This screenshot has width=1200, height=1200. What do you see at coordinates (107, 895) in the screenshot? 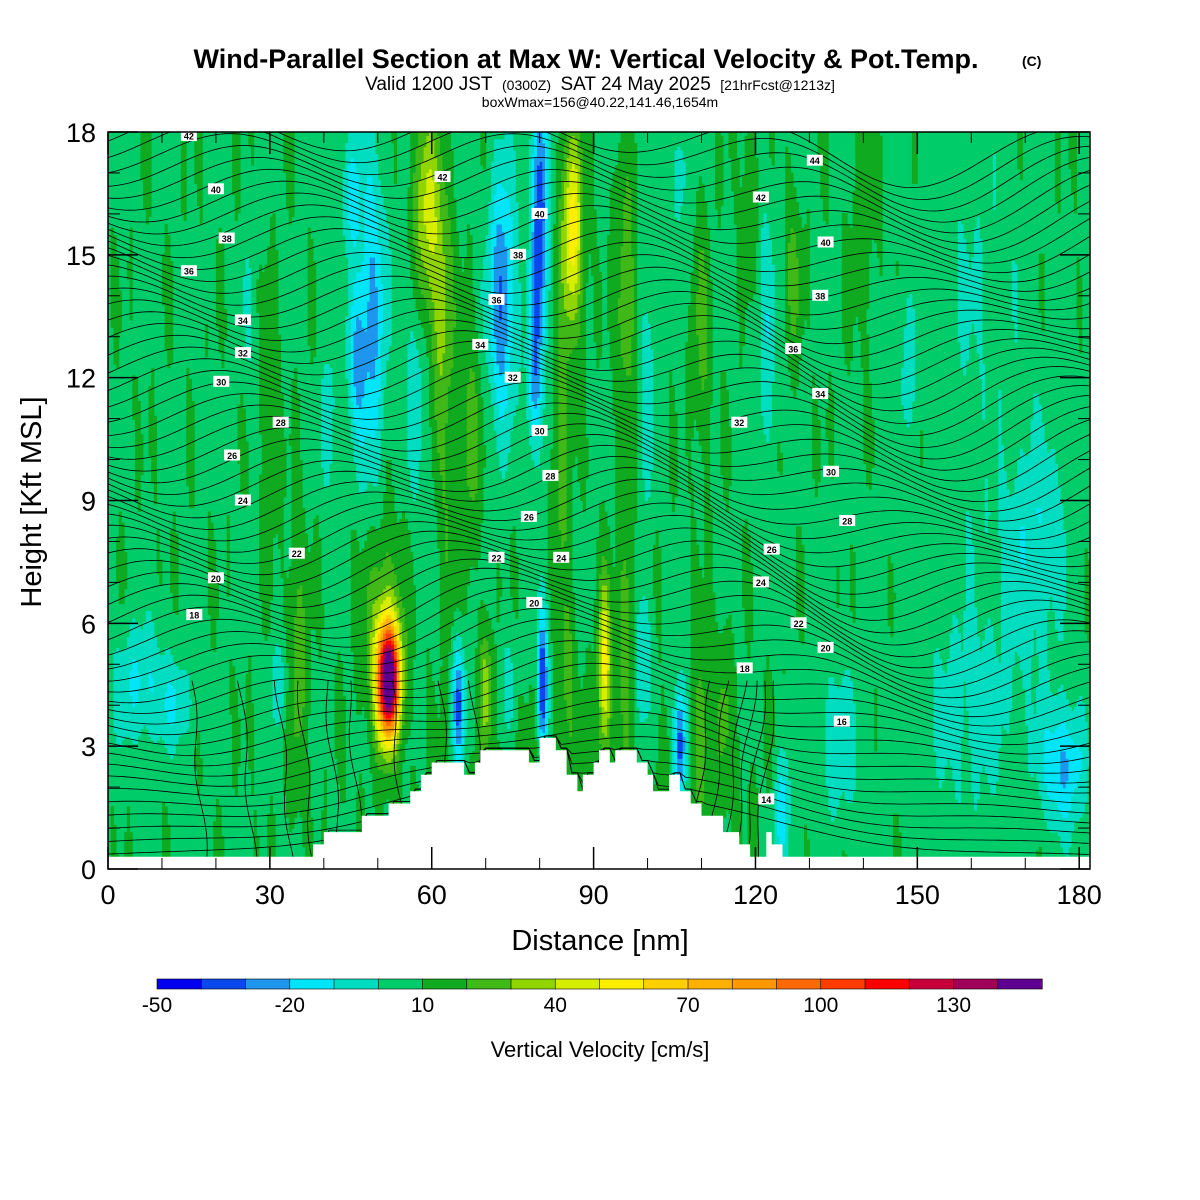
I see `x-tick-label: 0` at bounding box center [107, 895].